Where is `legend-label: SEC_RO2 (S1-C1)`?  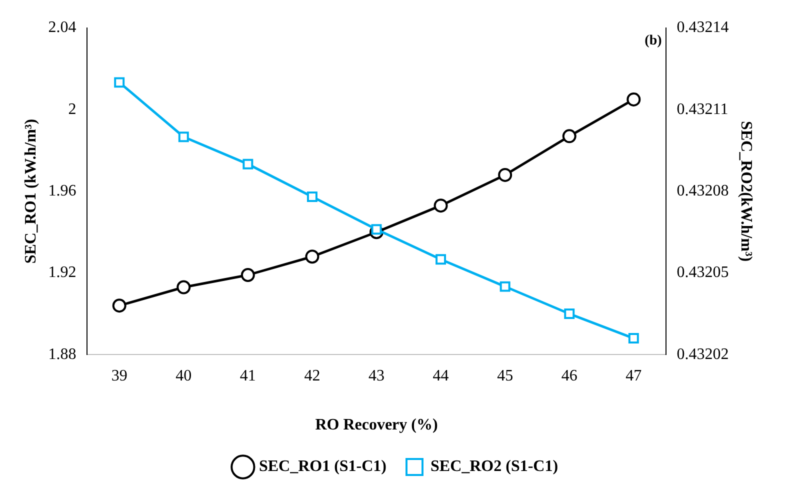 legend-label: SEC_RO2 (S1-C1) is located at coordinates (494, 467).